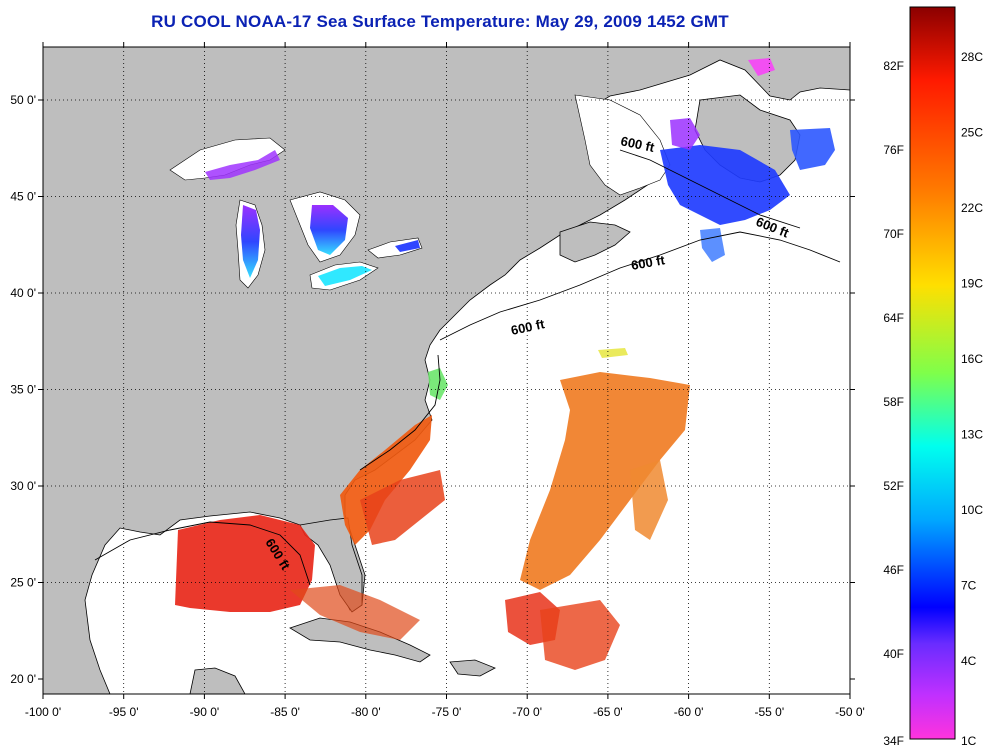 This screenshot has height=754, width=984. What do you see at coordinates (648, 262) in the screenshot?
I see `contour-label-3: 600 ft` at bounding box center [648, 262].